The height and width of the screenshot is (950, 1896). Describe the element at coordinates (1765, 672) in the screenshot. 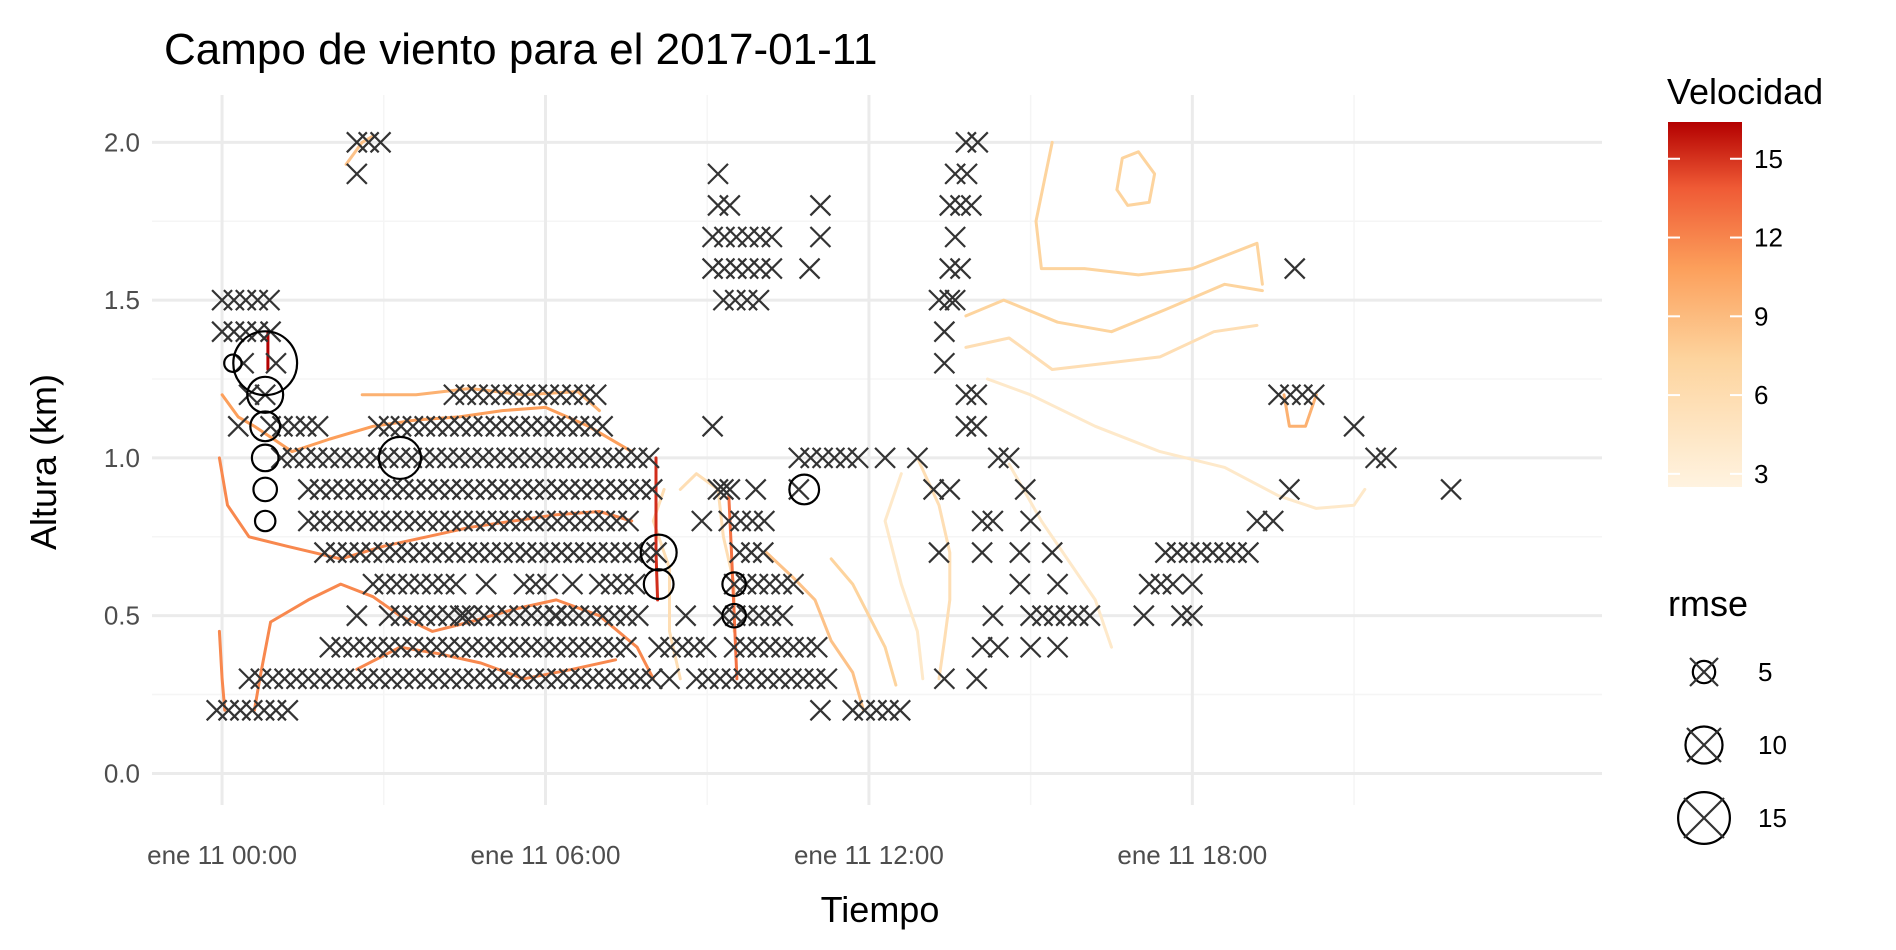

I see `rmse-legend-label: 5` at that location.